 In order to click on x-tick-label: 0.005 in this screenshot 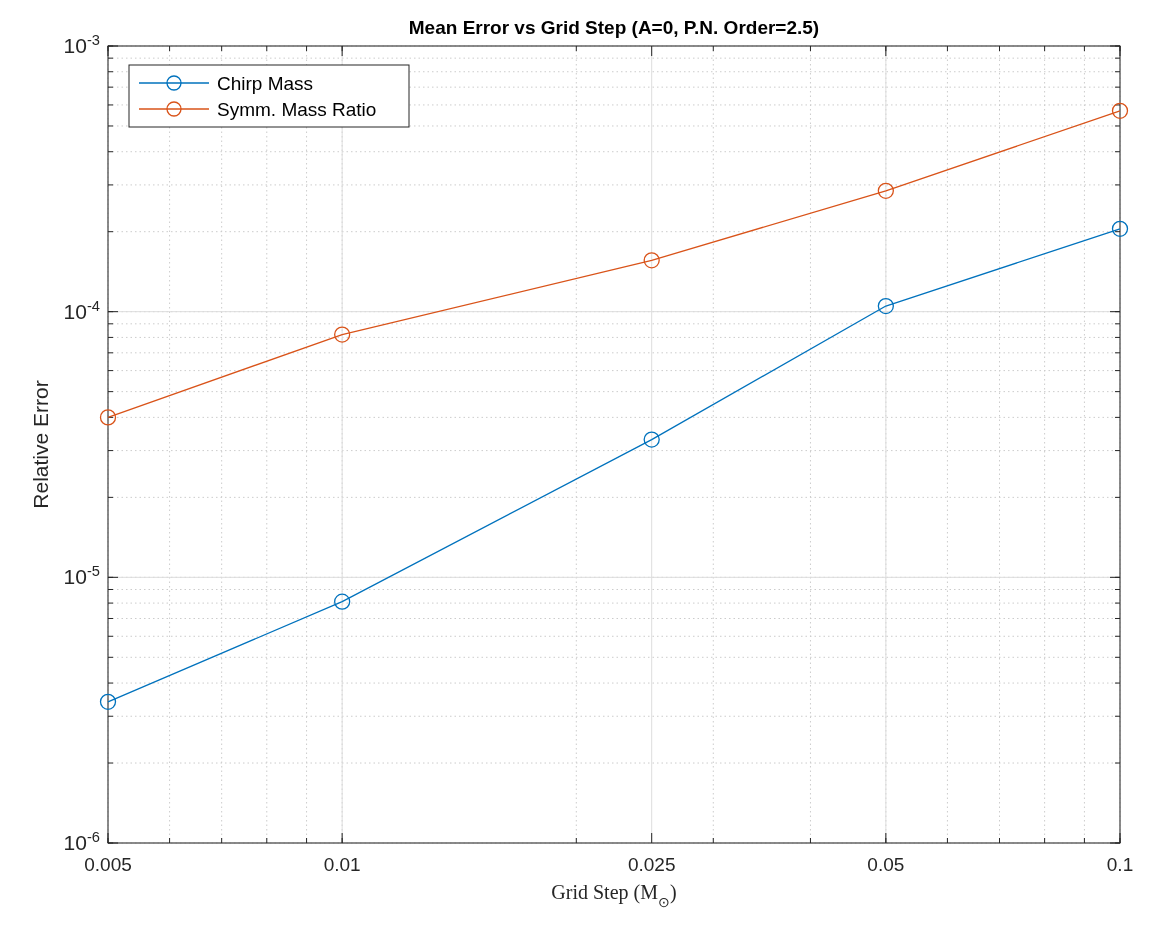, I will do `click(108, 864)`.